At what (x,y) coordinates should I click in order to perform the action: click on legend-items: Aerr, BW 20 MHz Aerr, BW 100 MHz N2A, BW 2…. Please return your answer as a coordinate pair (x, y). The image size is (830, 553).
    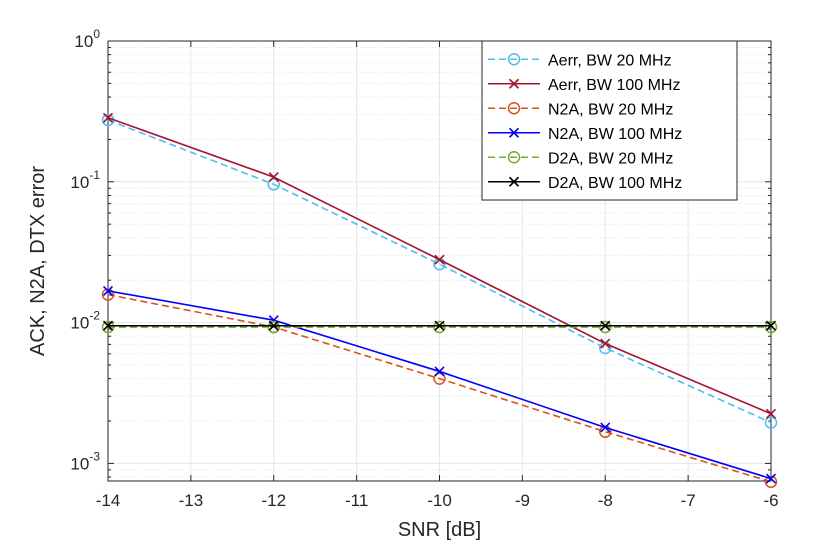
    Looking at the image, I should click on (585, 122).